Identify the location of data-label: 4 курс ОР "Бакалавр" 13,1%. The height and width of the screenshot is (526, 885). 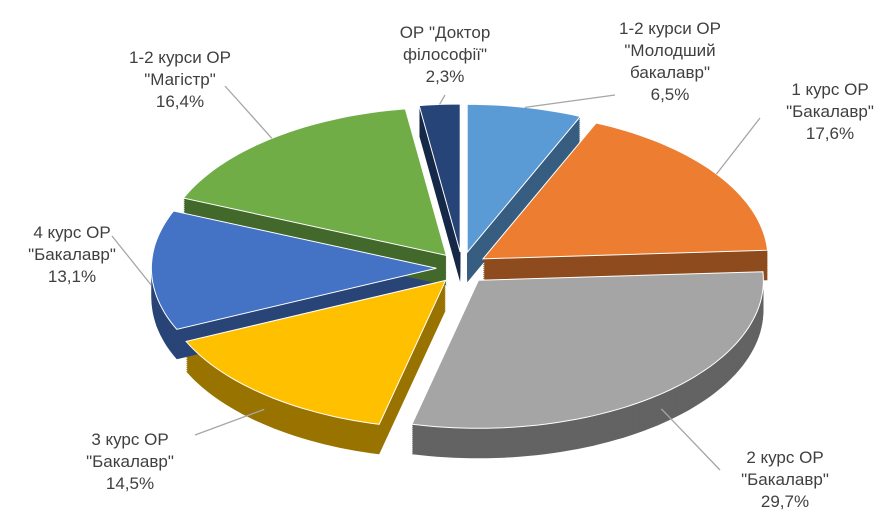
(72, 255).